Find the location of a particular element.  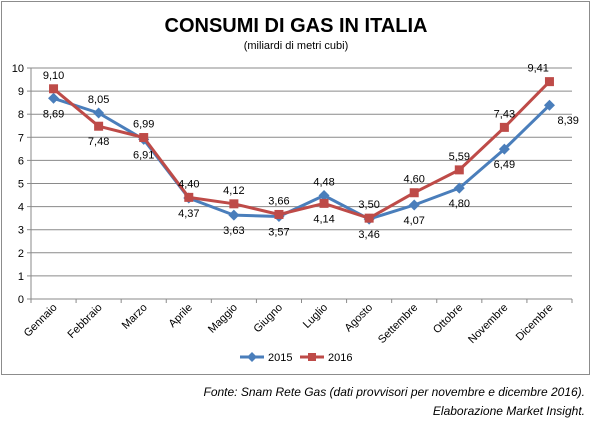

data-label-2016: 4,60 is located at coordinates (413, 180).